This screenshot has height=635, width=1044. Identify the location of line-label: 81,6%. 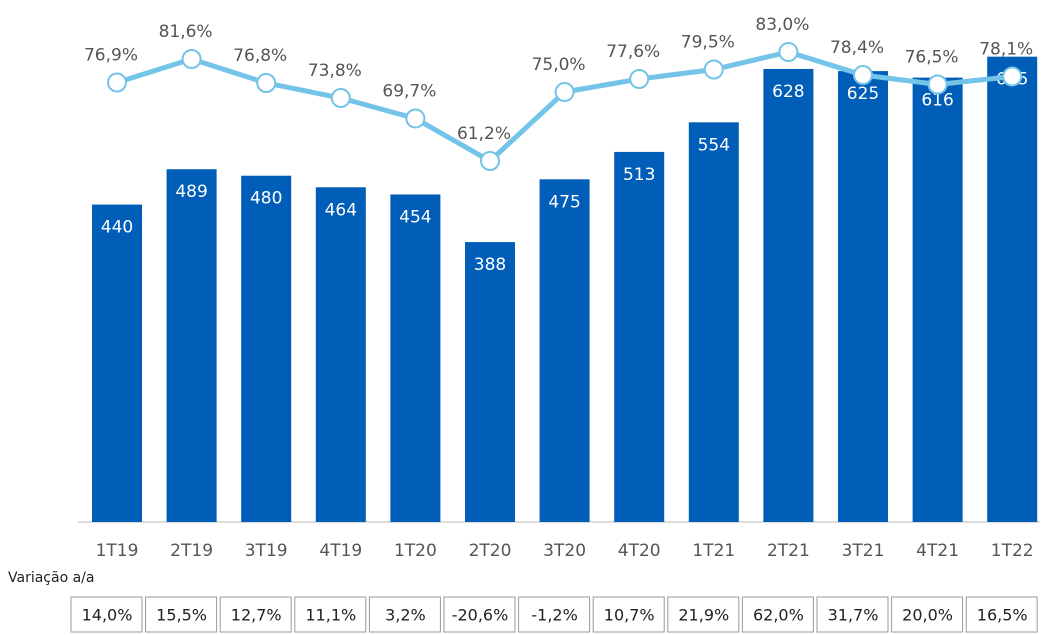
(186, 32).